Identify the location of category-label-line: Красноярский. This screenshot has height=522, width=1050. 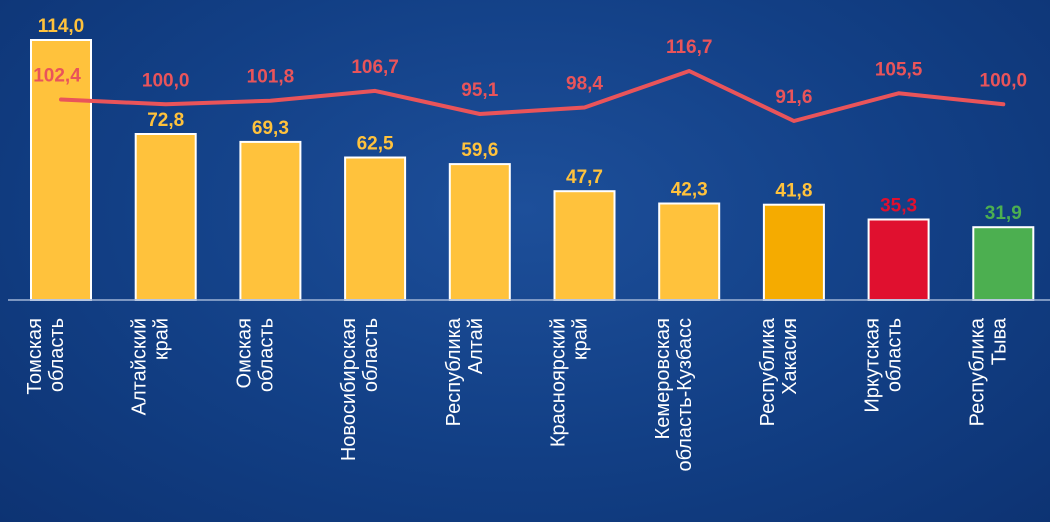
(559, 382).